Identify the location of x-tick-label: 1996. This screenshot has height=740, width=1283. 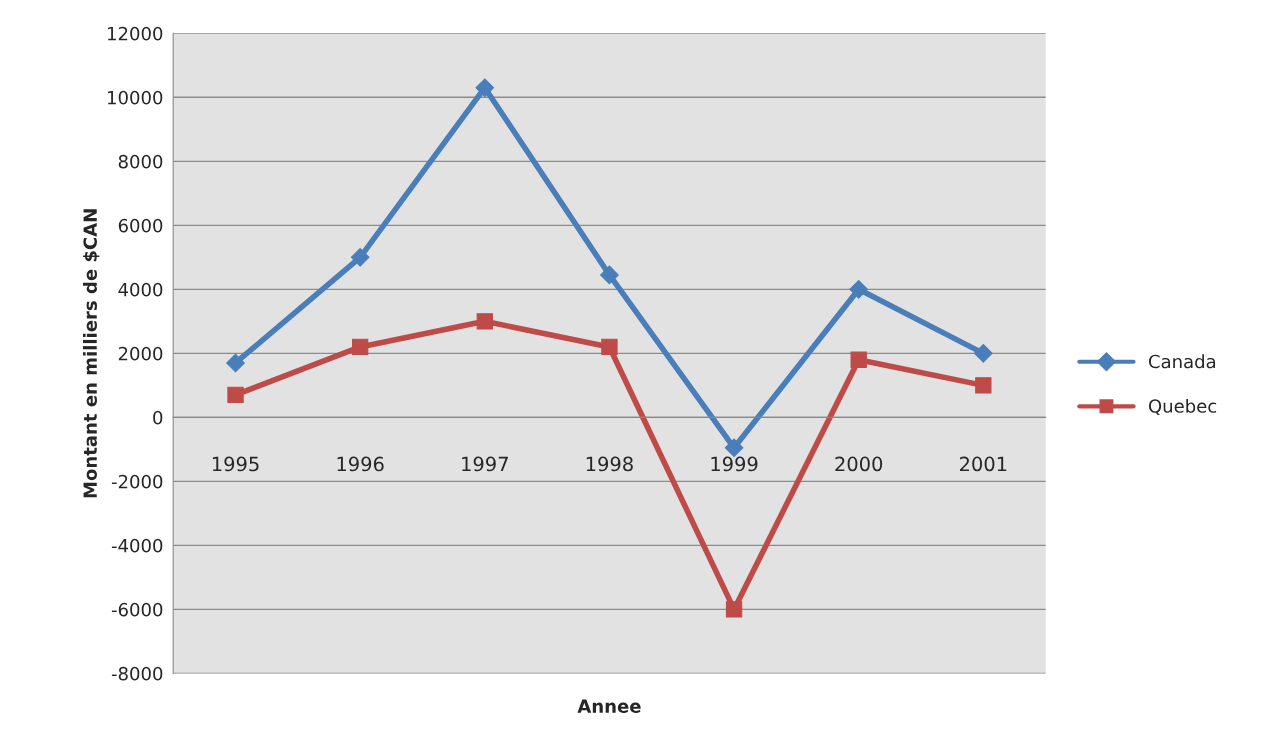
(360, 464).